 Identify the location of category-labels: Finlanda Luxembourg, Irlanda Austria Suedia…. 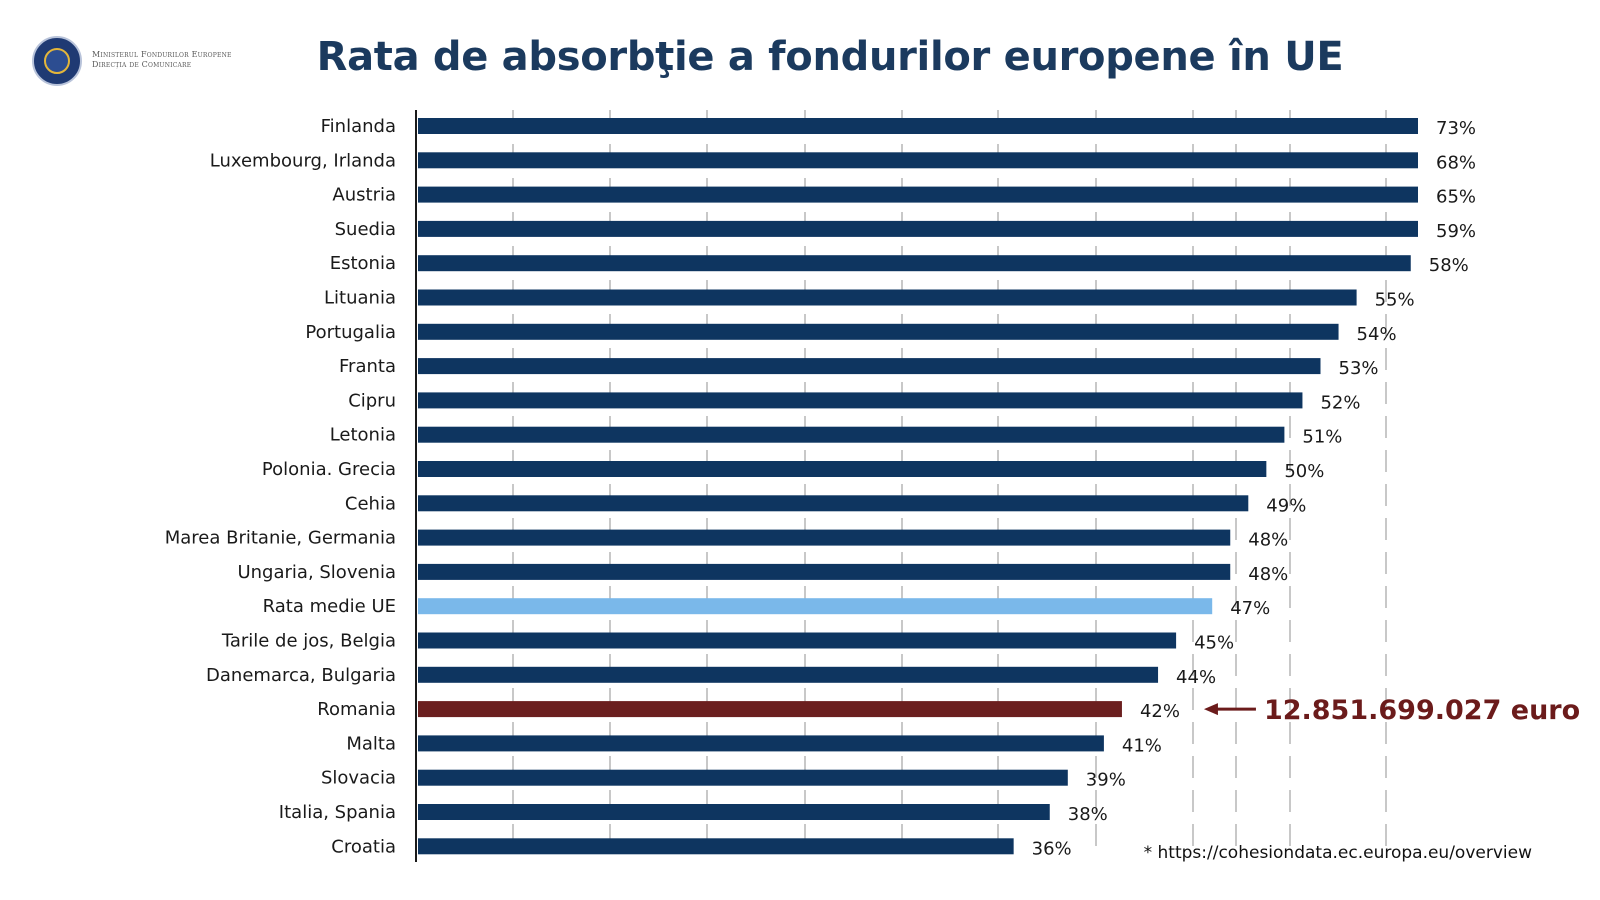
(280, 486).